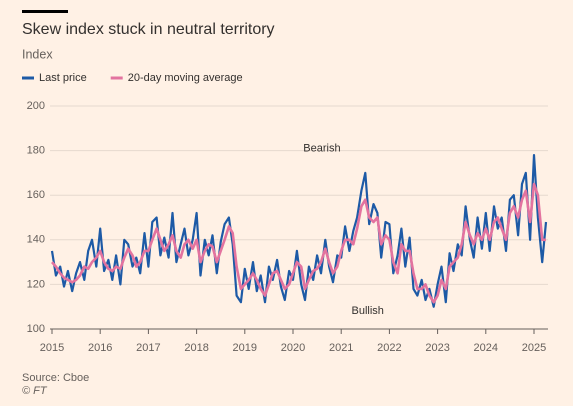 This screenshot has width=573, height=406. Describe the element at coordinates (293, 348) in the screenshot. I see `x-tick-label: 2020` at that location.